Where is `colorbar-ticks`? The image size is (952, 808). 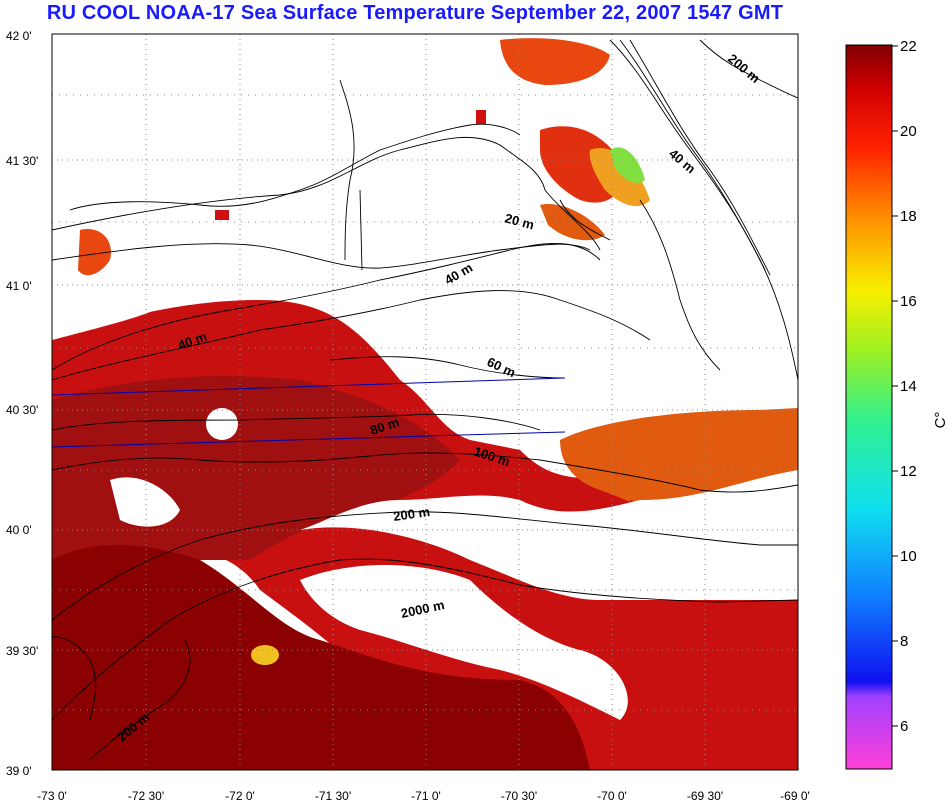 colorbar-ticks is located at coordinates (895, 386).